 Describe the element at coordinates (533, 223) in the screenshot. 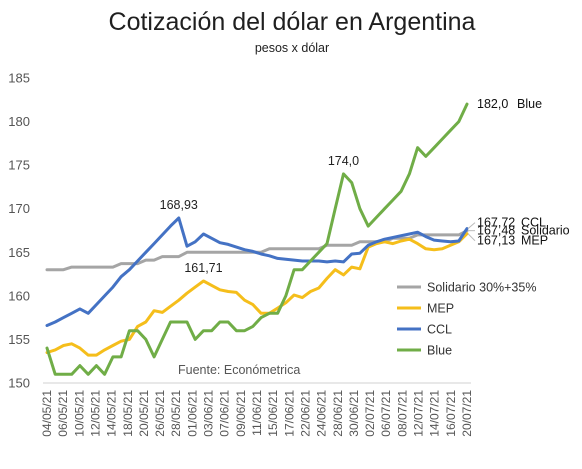

I see `end-label-name: CCL` at that location.